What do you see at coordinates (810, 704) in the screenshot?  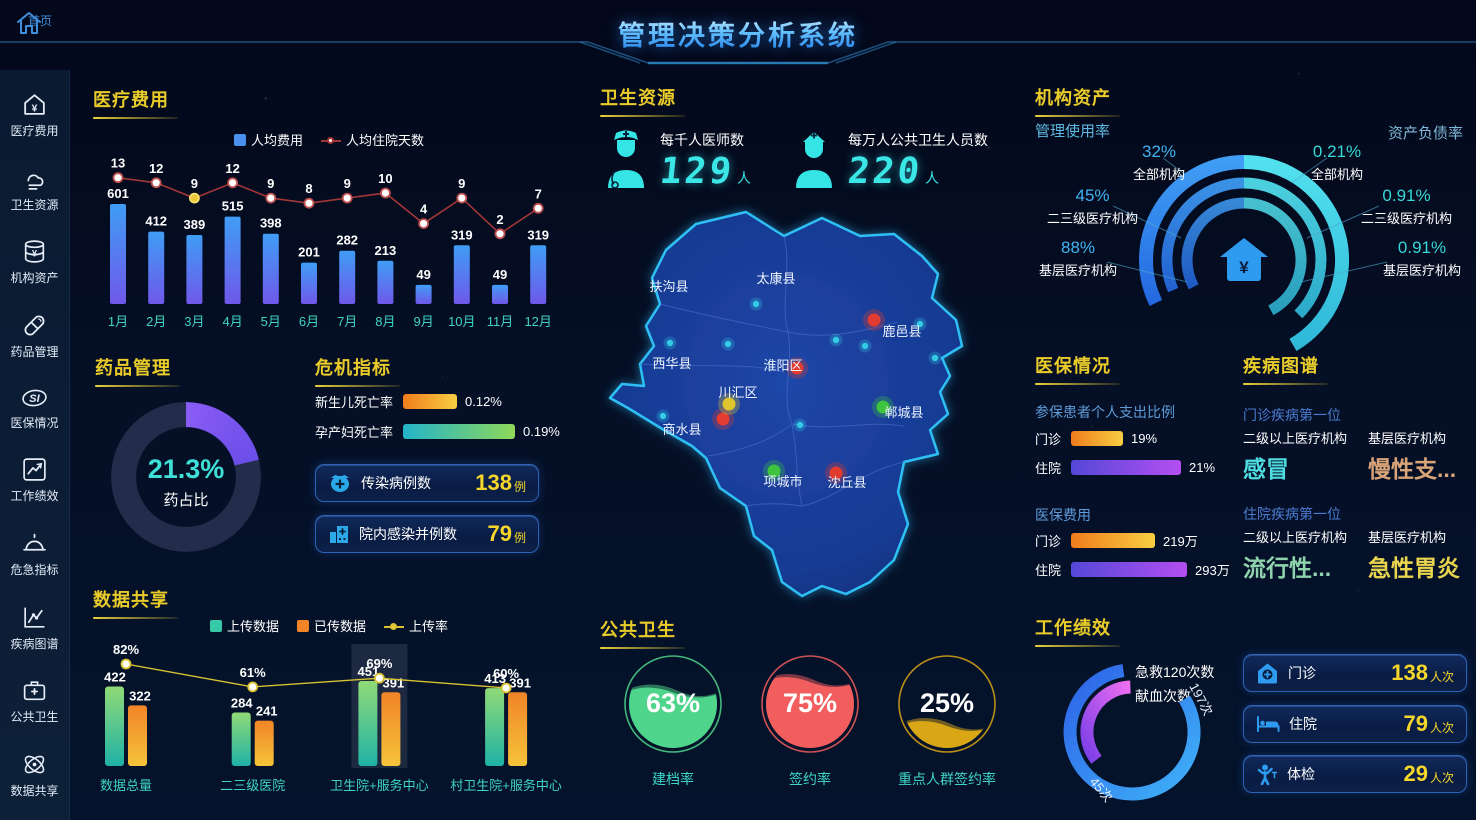 I see `liquid-gauge-circle: 75%` at bounding box center [810, 704].